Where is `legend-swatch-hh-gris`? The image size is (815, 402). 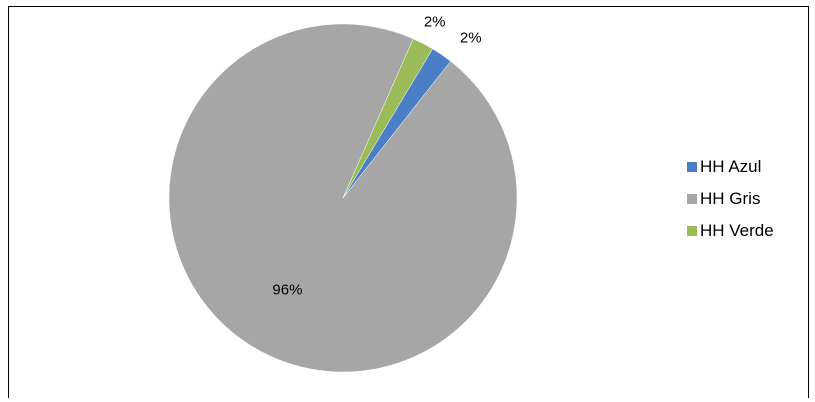
legend-swatch-hh-gris is located at coordinates (692, 199).